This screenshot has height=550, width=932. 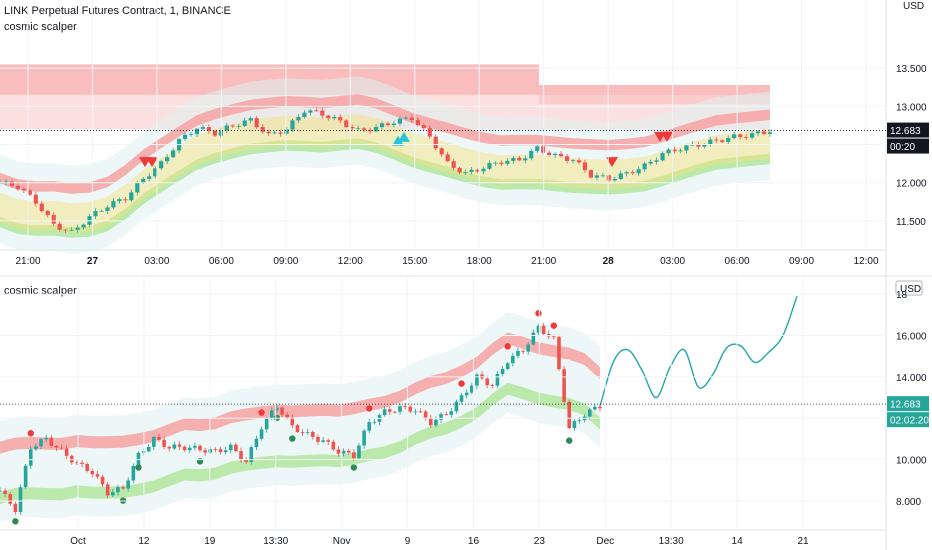 I want to click on last-price-tag-top: 12.683, so click(x=908, y=130).